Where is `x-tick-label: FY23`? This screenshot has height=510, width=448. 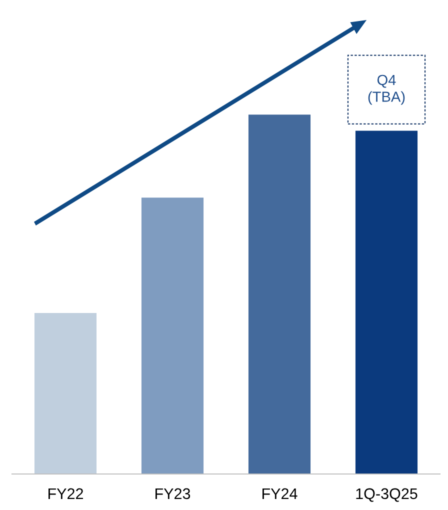
x-tick-label: FY23 is located at coordinates (172, 494).